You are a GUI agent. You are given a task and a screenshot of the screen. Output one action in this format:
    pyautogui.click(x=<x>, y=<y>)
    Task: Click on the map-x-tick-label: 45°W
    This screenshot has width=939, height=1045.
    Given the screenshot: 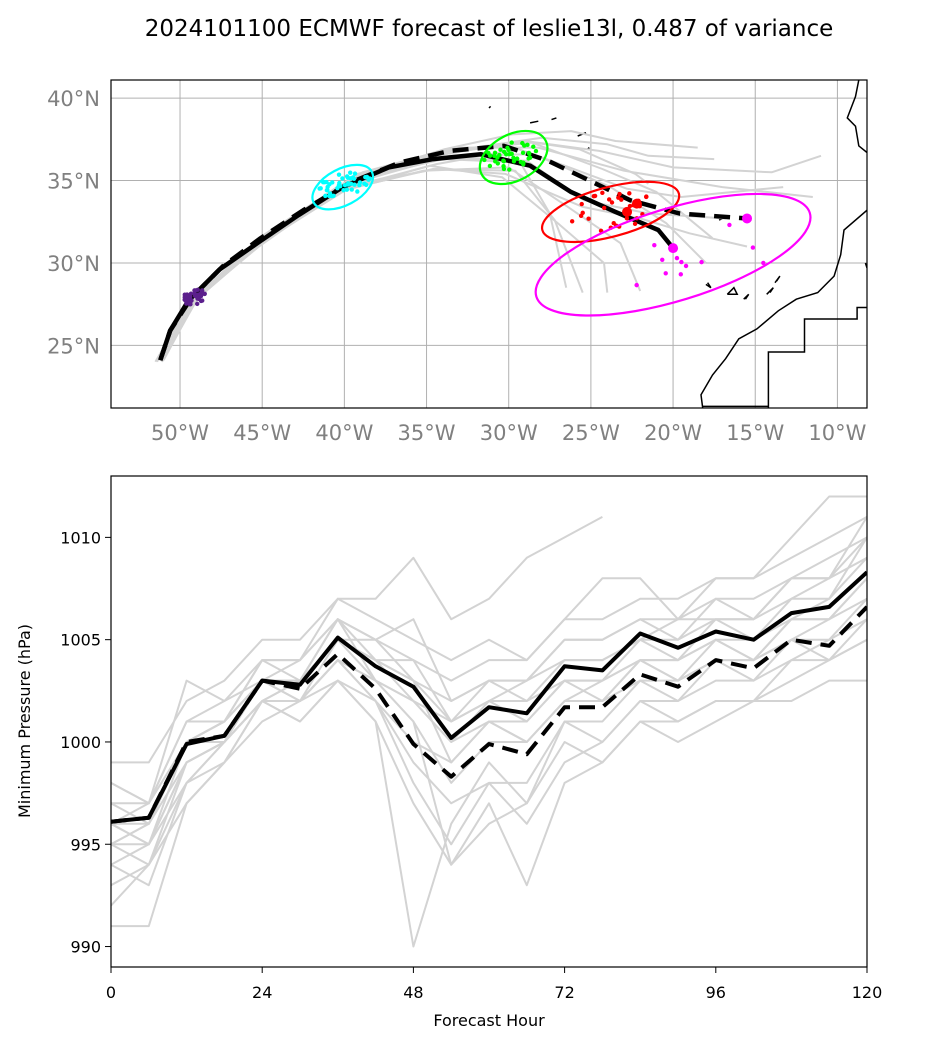 What is the action you would take?
    pyautogui.click(x=262, y=433)
    